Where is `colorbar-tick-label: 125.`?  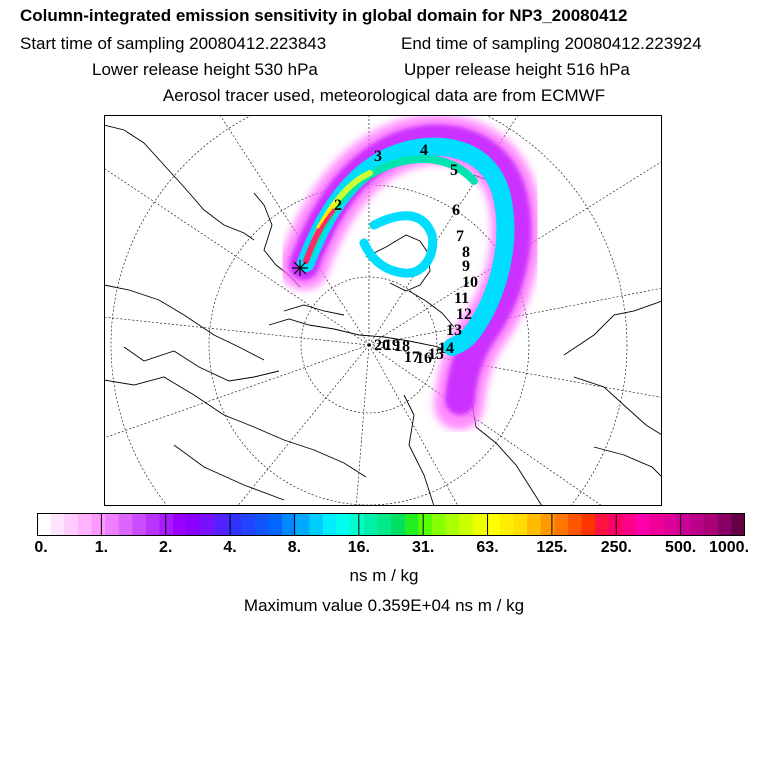
colorbar-tick-label: 125. is located at coordinates (552, 547).